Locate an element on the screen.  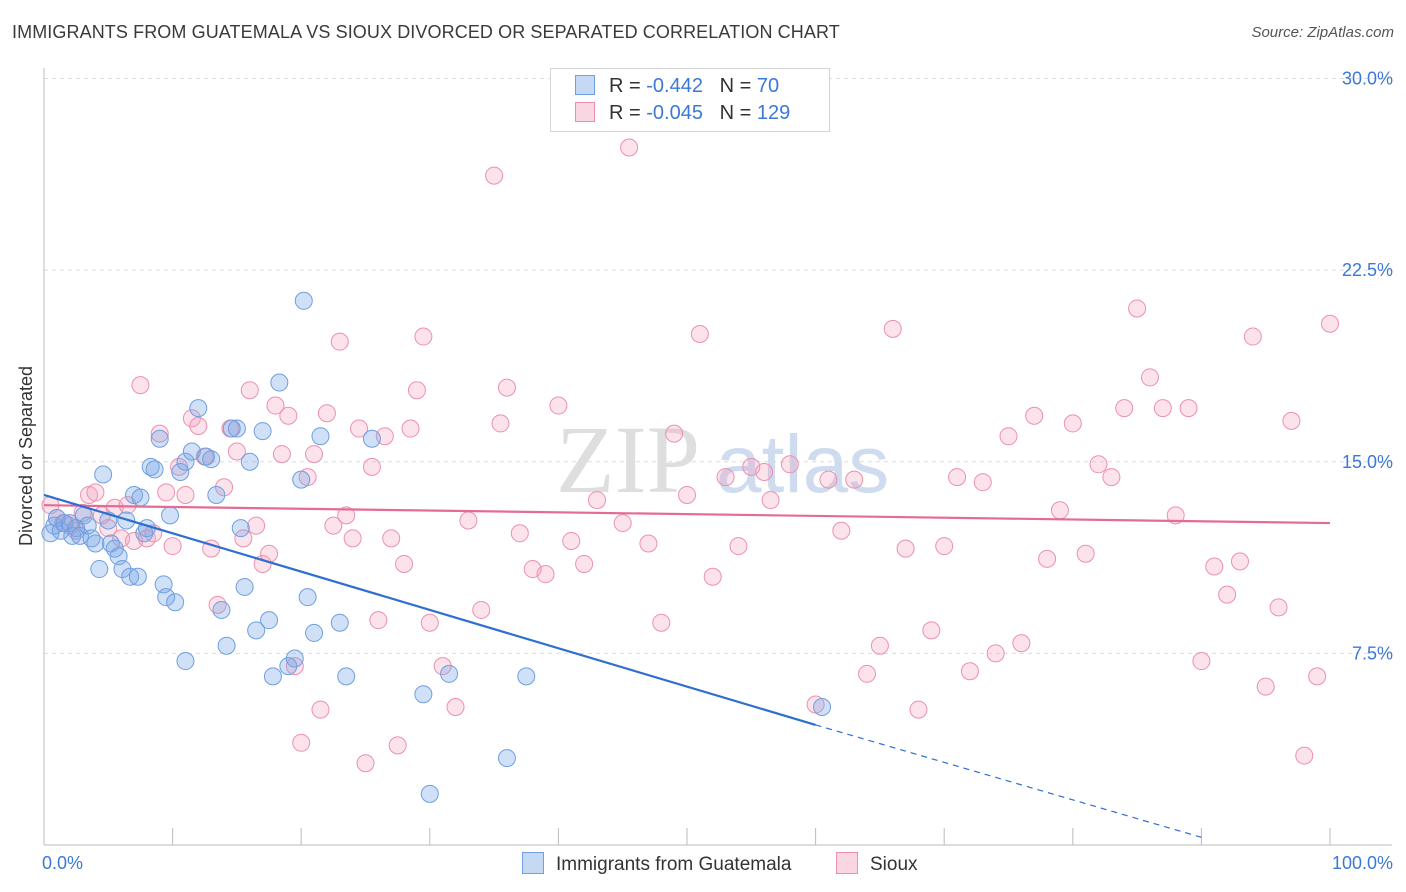
legend: R = -0.442 N = 70 R = -0.045 N = 129 is located at coordinates (690, 100).